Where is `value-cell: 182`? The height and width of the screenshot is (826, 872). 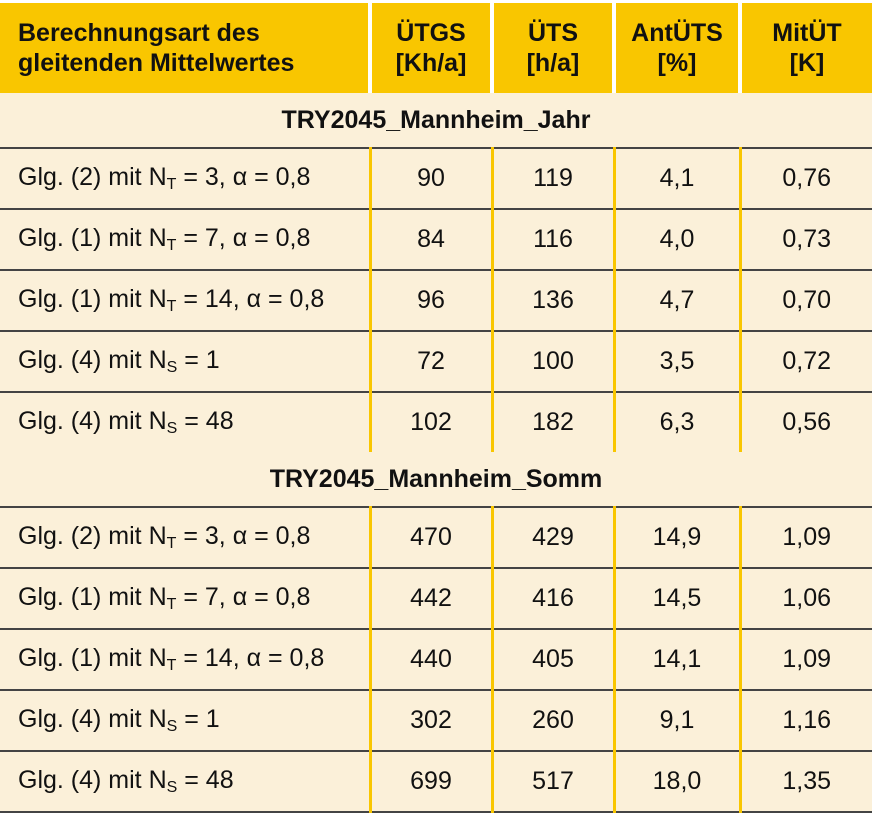
value-cell: 182 is located at coordinates (552, 421).